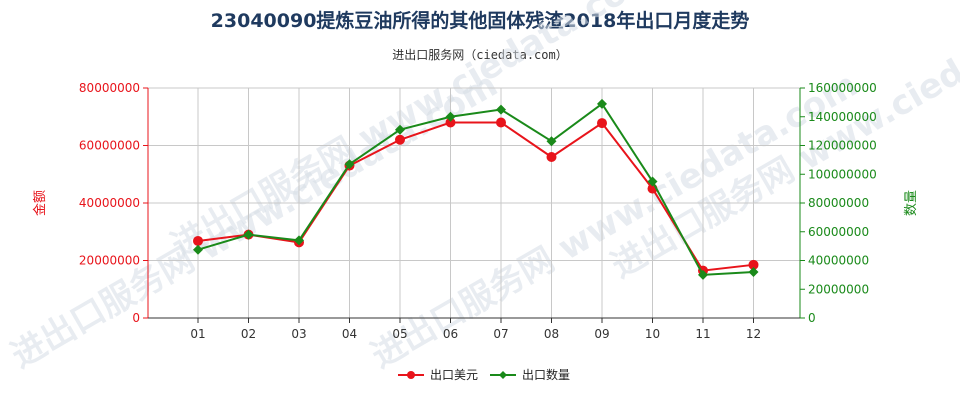 This screenshot has height=400, width=960. Describe the element at coordinates (551, 334) in the screenshot. I see `x-tick-label: 08` at that location.